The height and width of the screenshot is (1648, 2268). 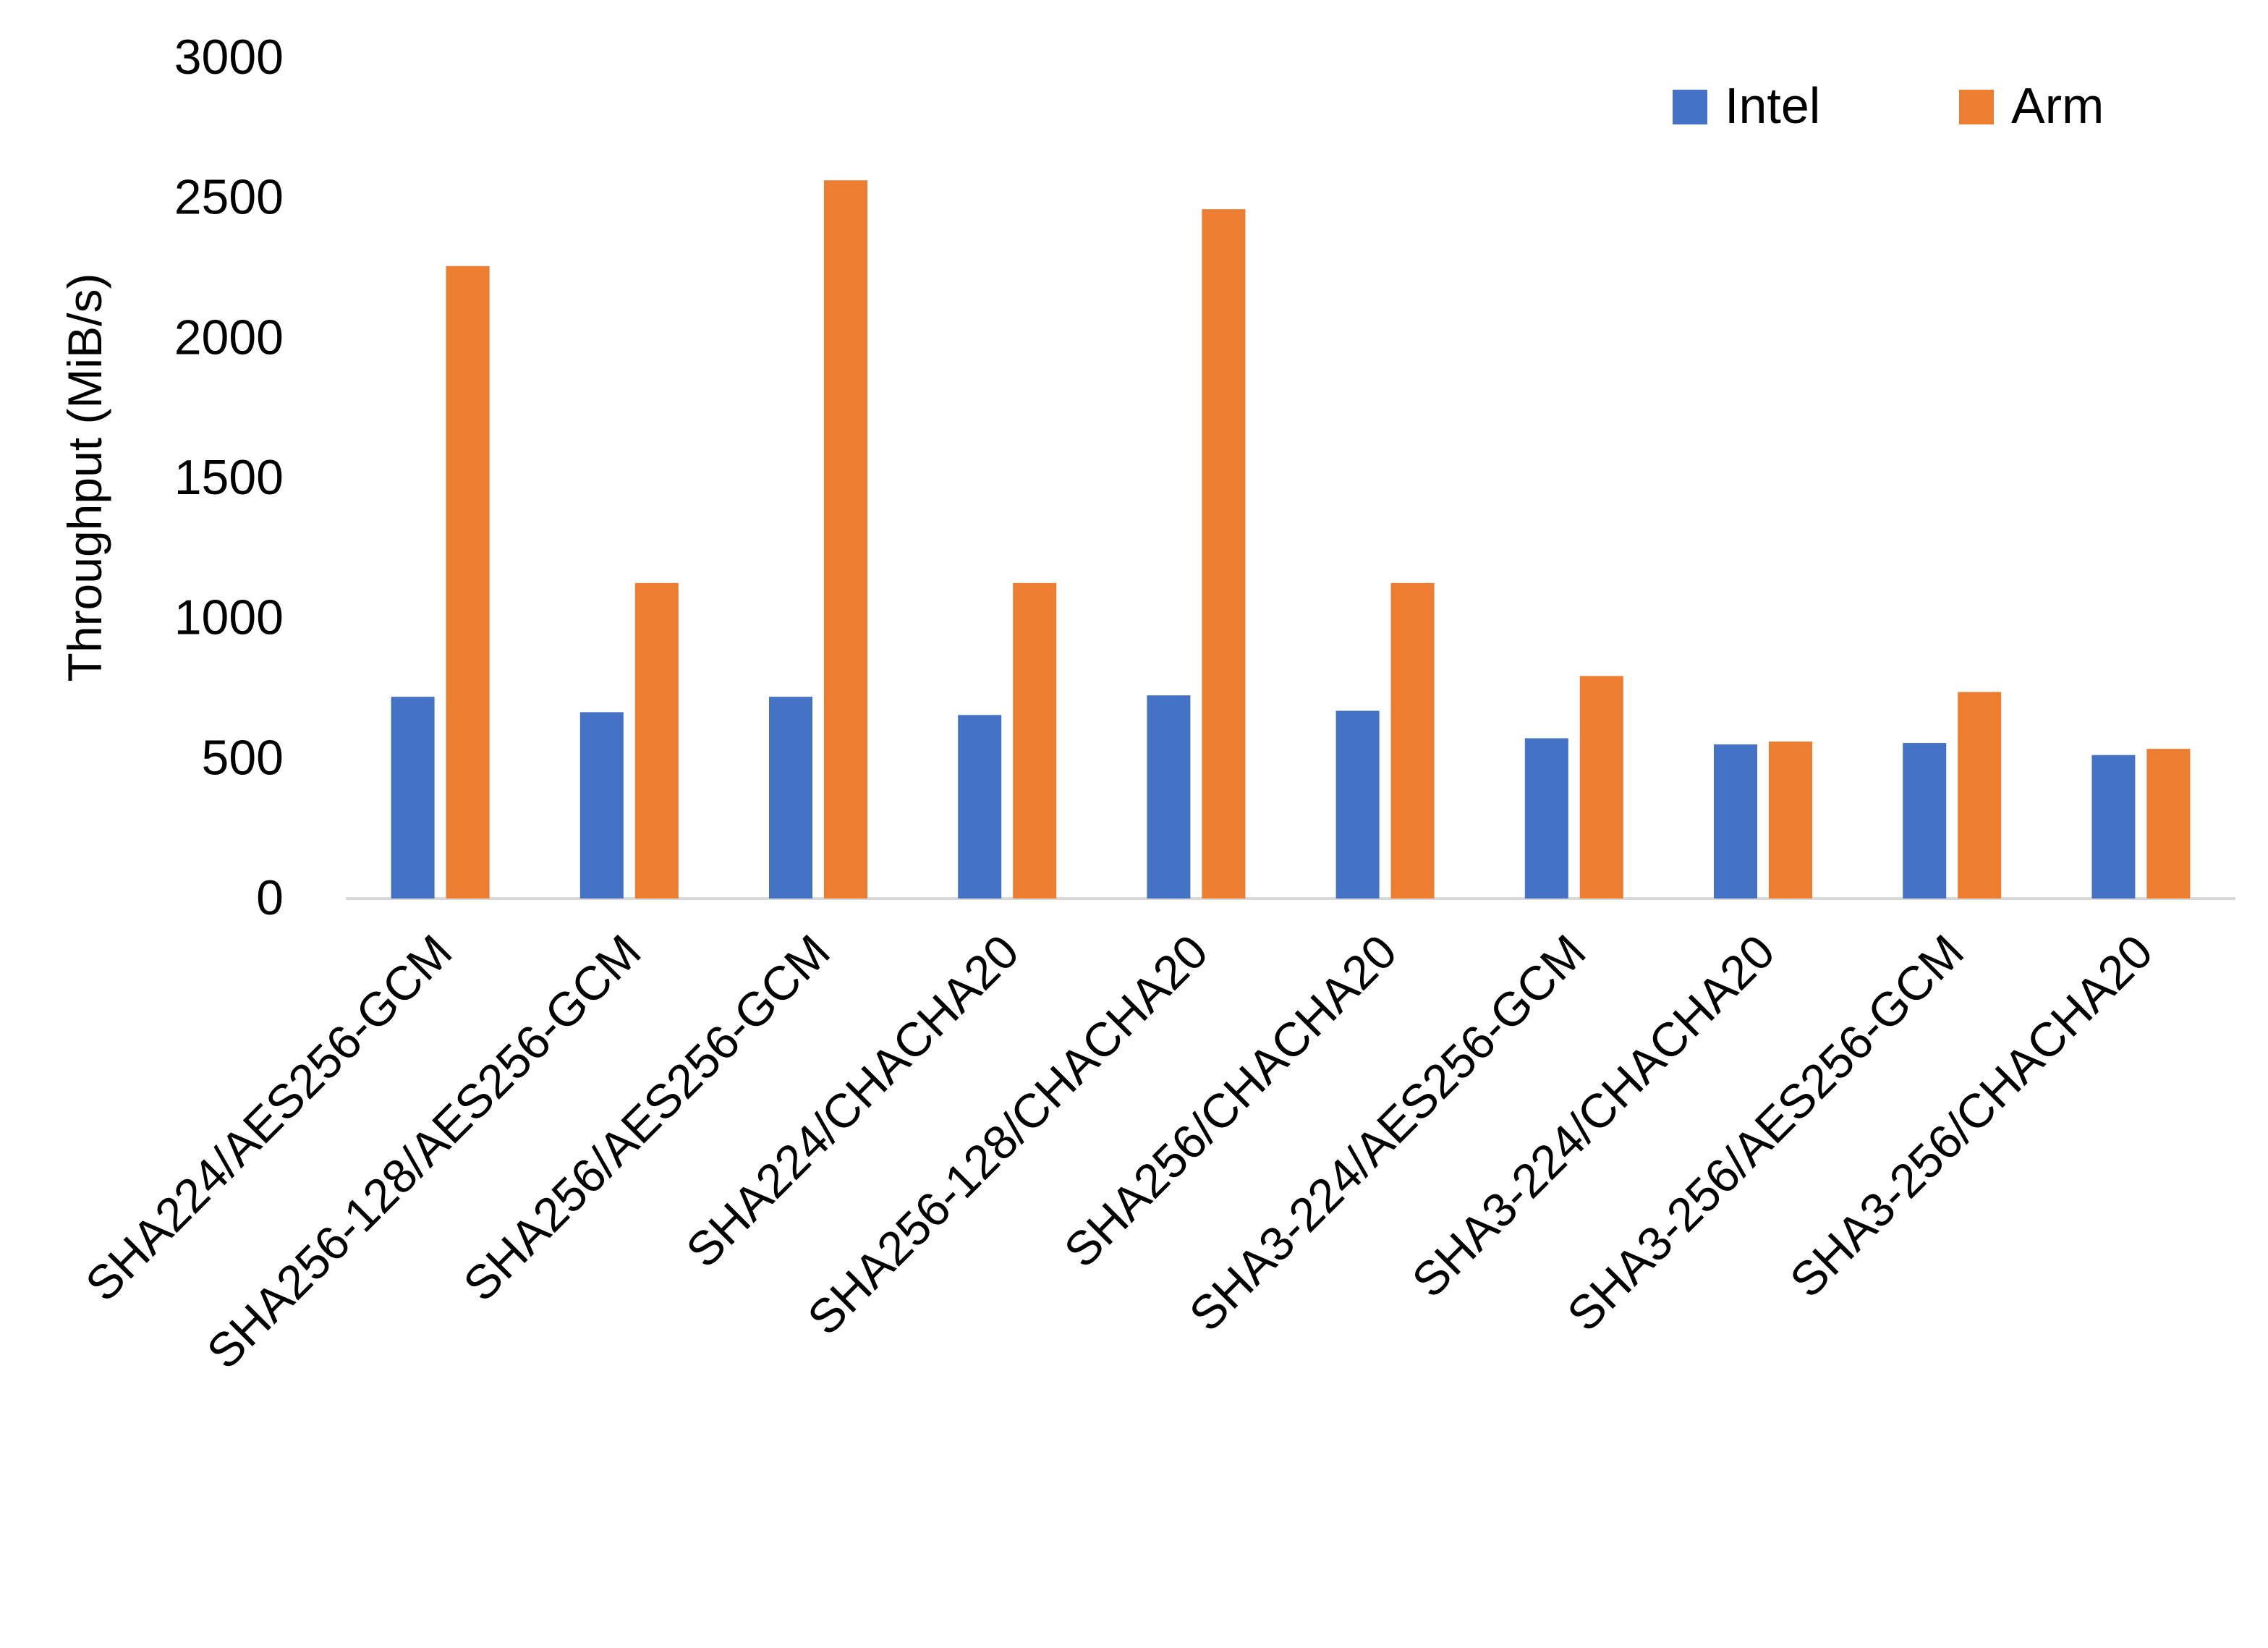 What do you see at coordinates (243, 757) in the screenshot?
I see `y-tick-label: 500` at bounding box center [243, 757].